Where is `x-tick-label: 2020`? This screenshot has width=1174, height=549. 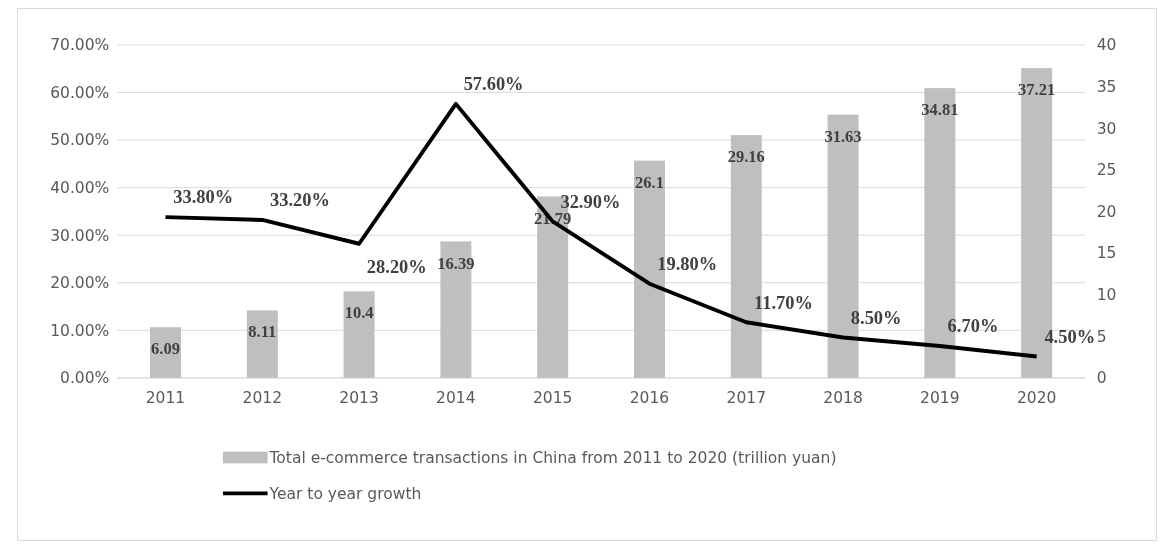 x-tick-label: 2020 is located at coordinates (1036, 398).